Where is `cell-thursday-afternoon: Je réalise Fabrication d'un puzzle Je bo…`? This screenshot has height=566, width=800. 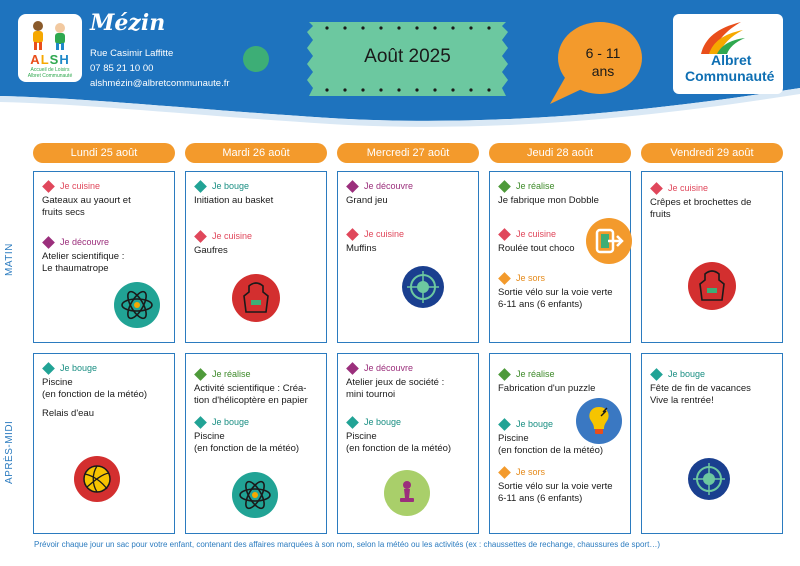
cell-thursday-afternoon: Je réalise Fabrication d'un puzzle Je bo… is located at coordinates (560, 443).